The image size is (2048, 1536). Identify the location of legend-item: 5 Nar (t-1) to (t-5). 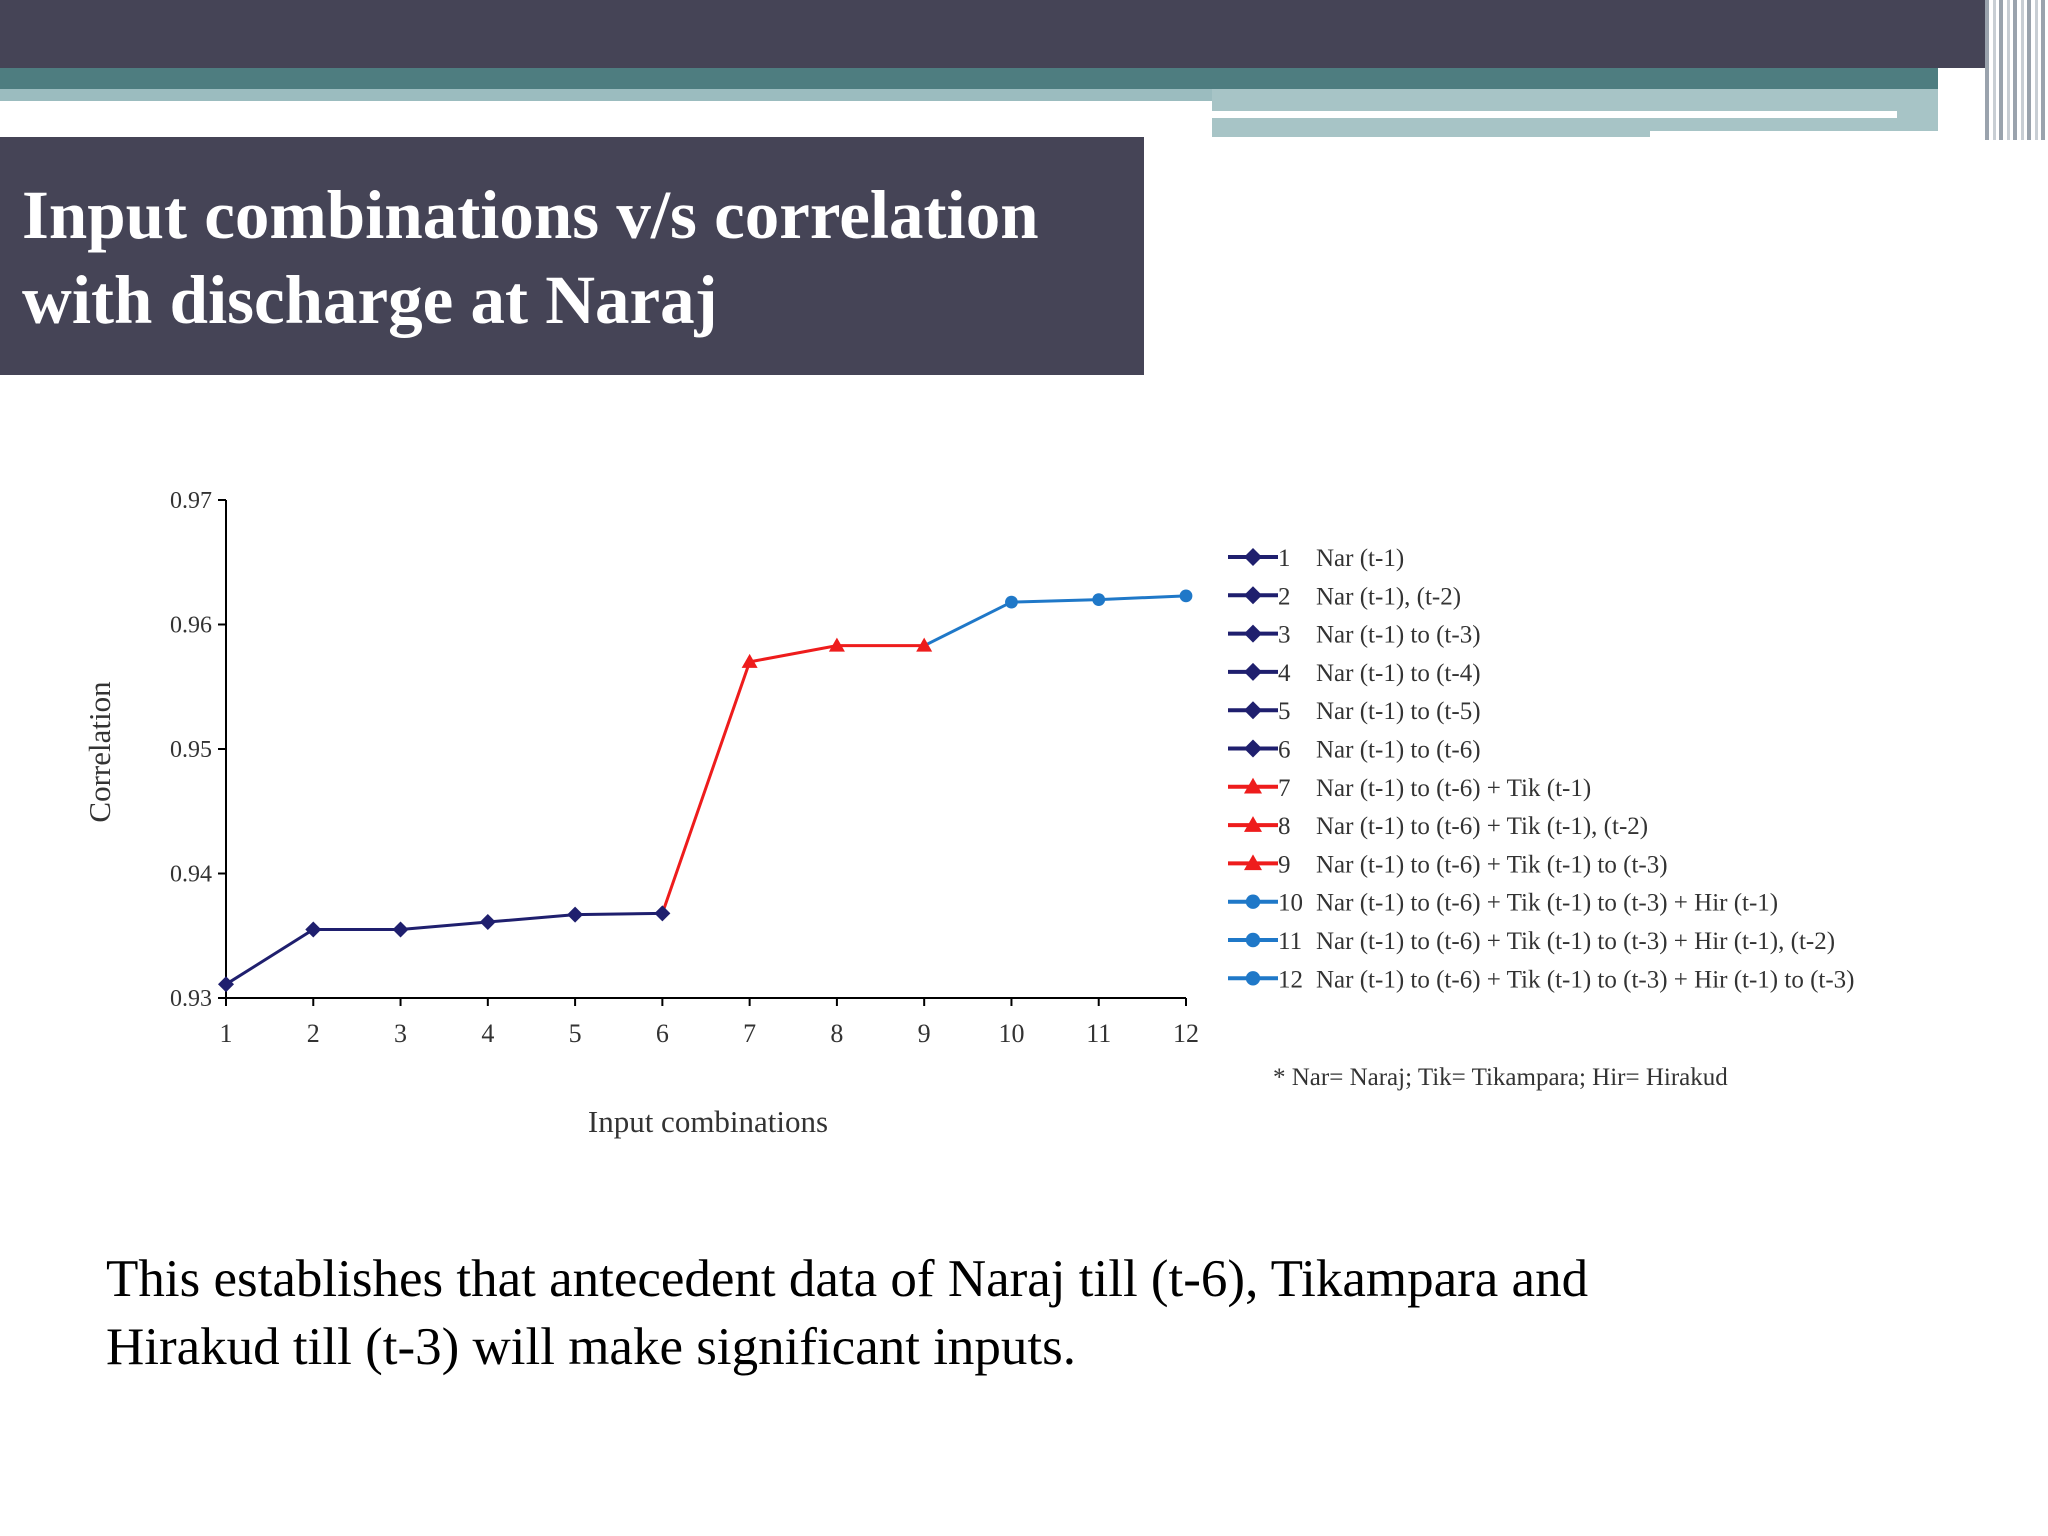
(1354, 711).